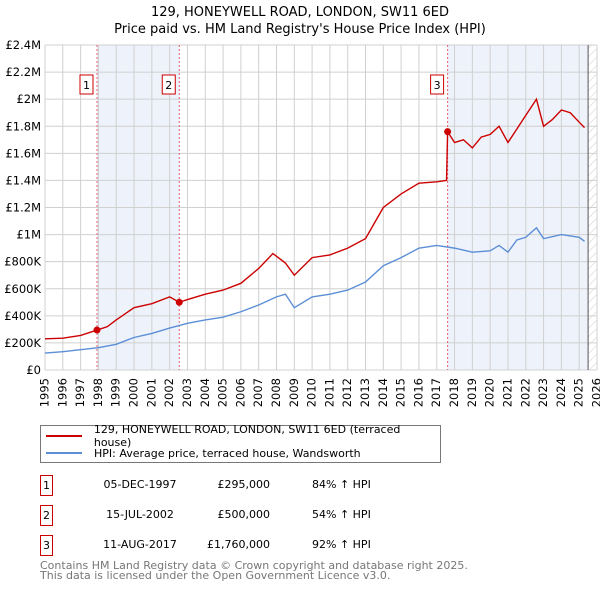 This screenshot has height=590, width=600. I want to click on transaction-hpi: 54% ↑ HPI, so click(341, 514).